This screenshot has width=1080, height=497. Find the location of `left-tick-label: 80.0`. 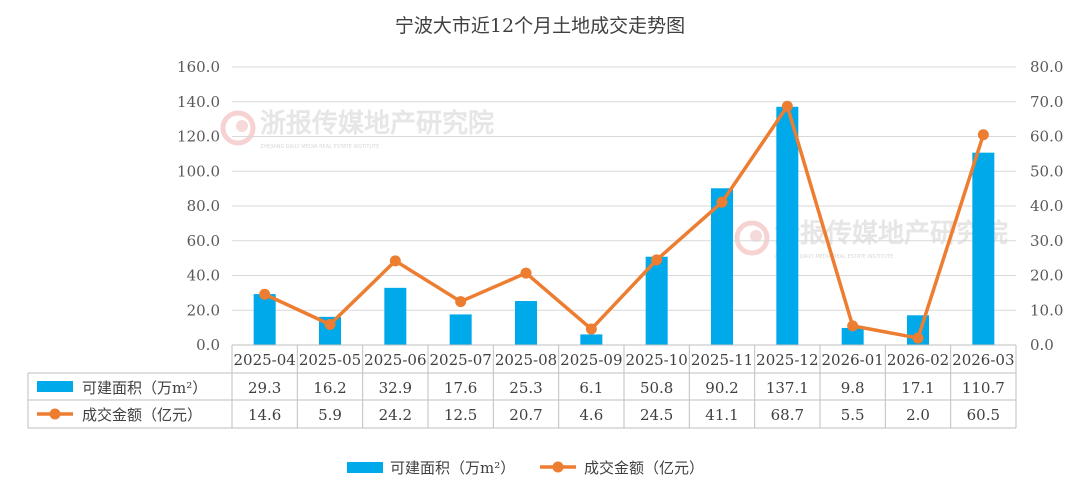

left-tick-label: 80.0 is located at coordinates (203, 206).